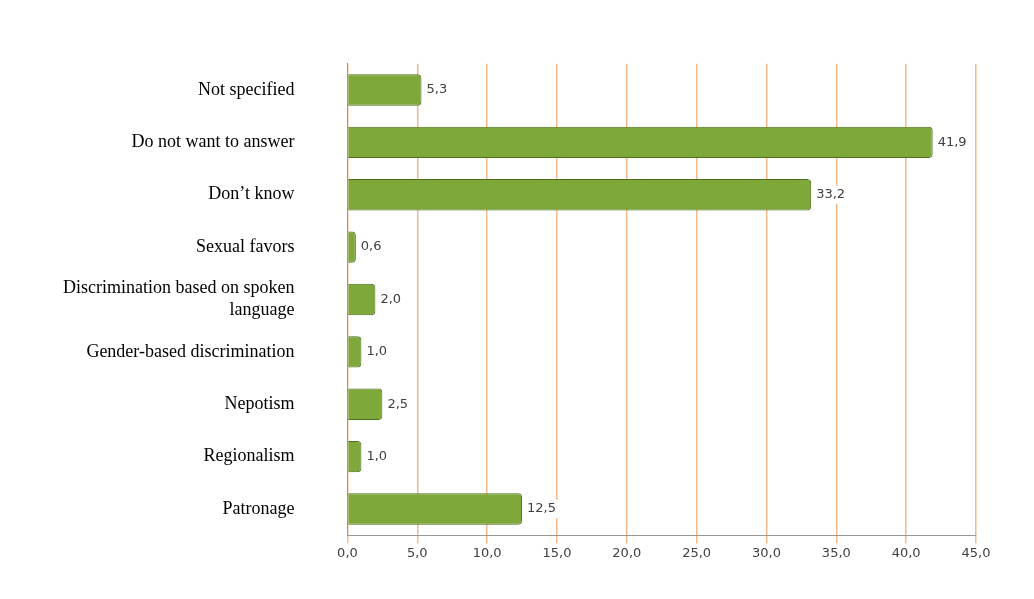 Image resolution: width=1034 pixels, height=599 pixels. I want to click on x-tick-label: 35,0, so click(836, 553).